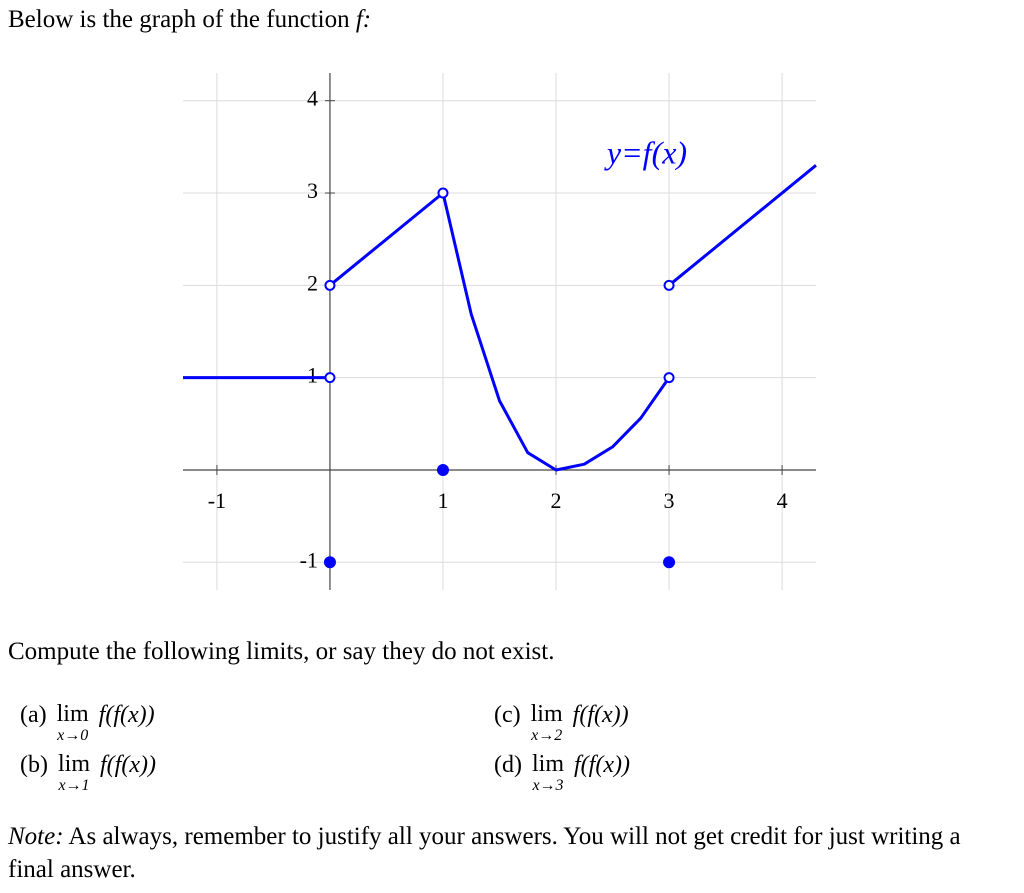 The width and height of the screenshot is (1024, 893). I want to click on limit-item: (d) lim x→3 f(f(x)), so click(562, 773).